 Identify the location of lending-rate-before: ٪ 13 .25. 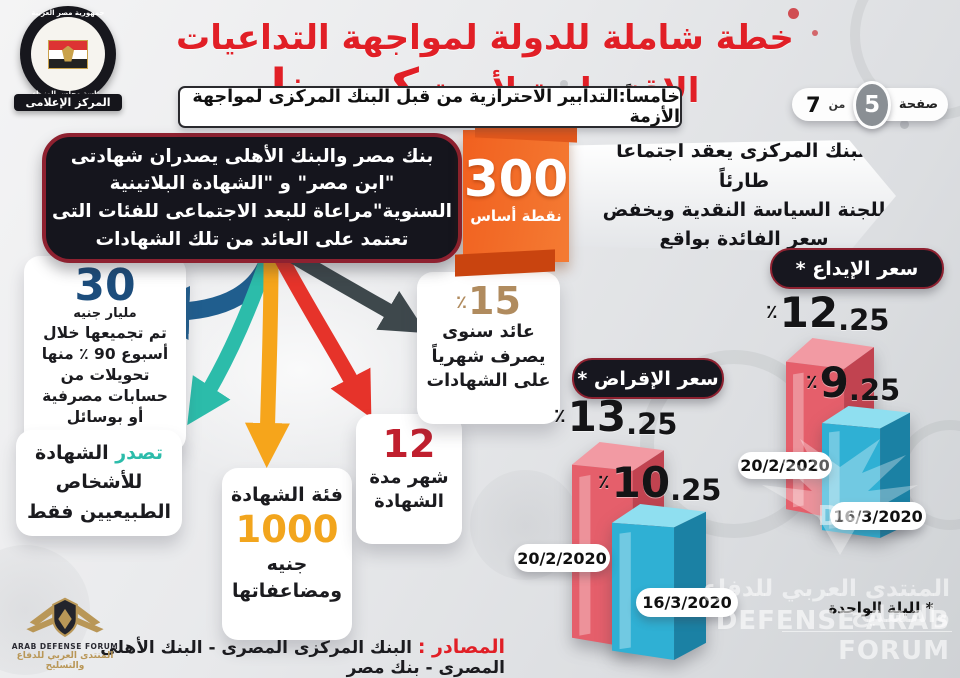
(616, 417).